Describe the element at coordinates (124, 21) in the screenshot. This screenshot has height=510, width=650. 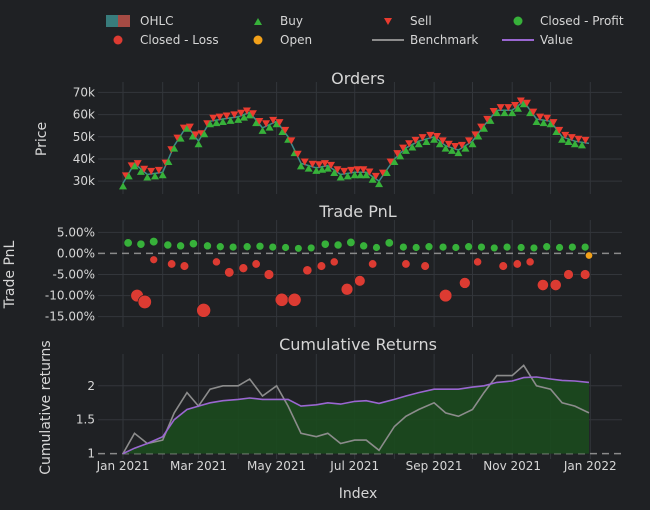
I see `legend-ohlc-box` at that location.